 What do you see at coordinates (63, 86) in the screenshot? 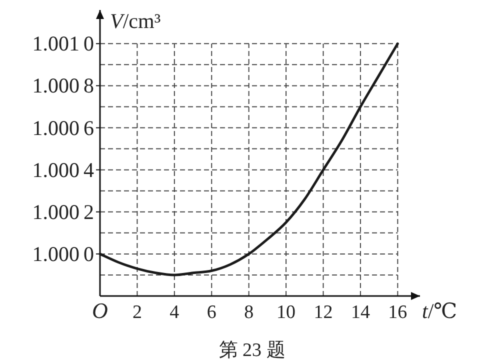
I see `y-tick-label: 1.0008` at bounding box center [63, 86].